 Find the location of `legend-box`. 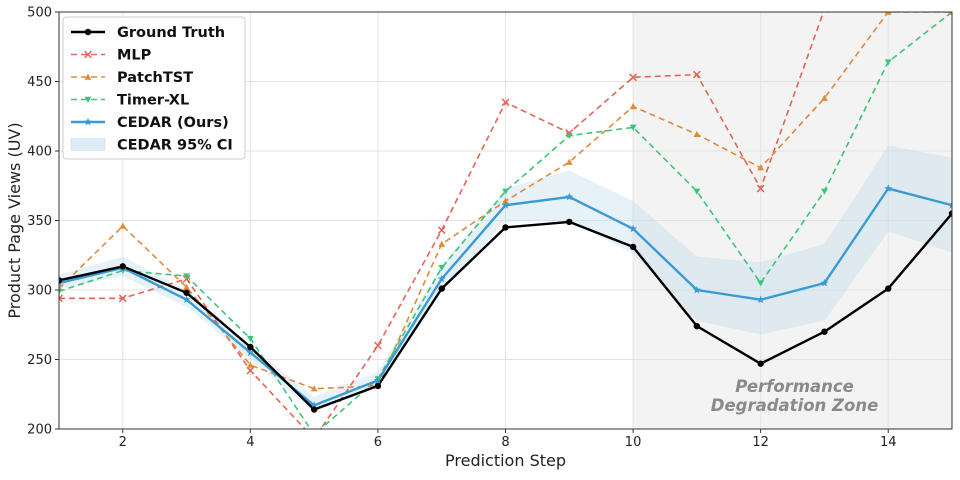

legend-box is located at coordinates (154, 88).